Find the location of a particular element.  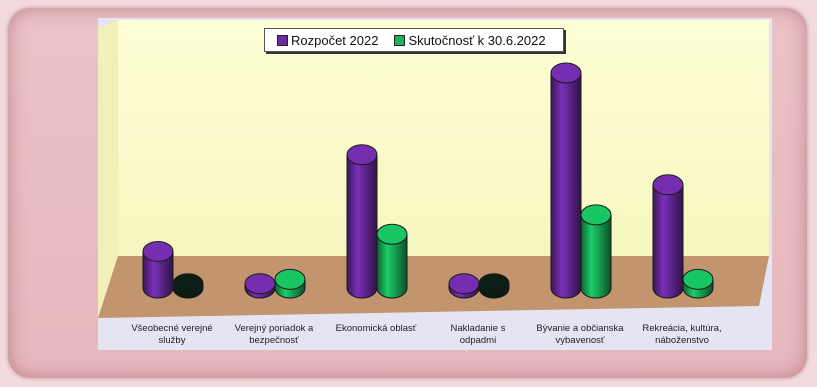

legend-swatch-budget is located at coordinates (282, 40).